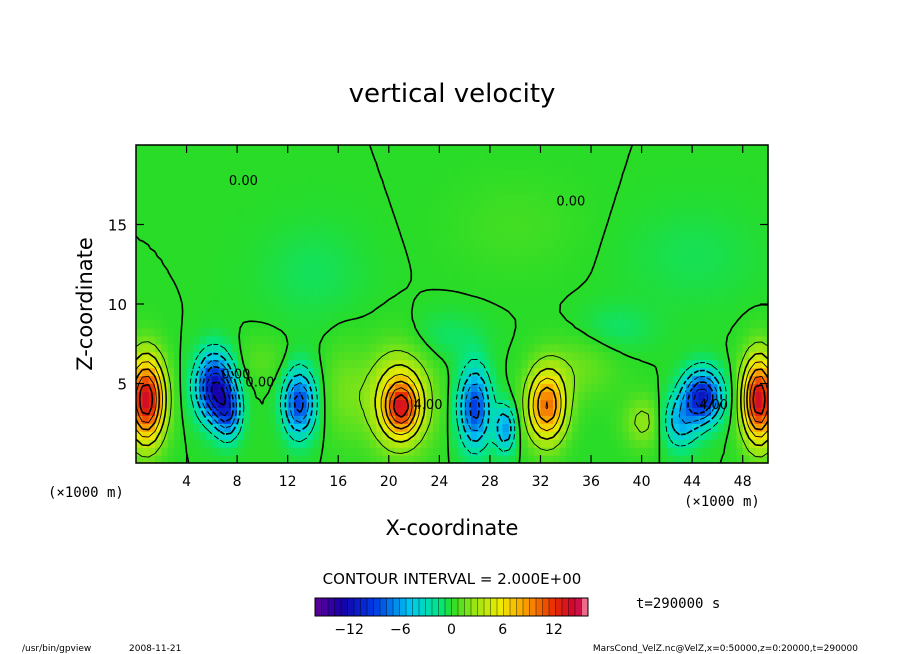 The height and width of the screenshot is (654, 904). Describe the element at coordinates (452, 528) in the screenshot. I see `x-axis-label: X-coordinate` at that location.